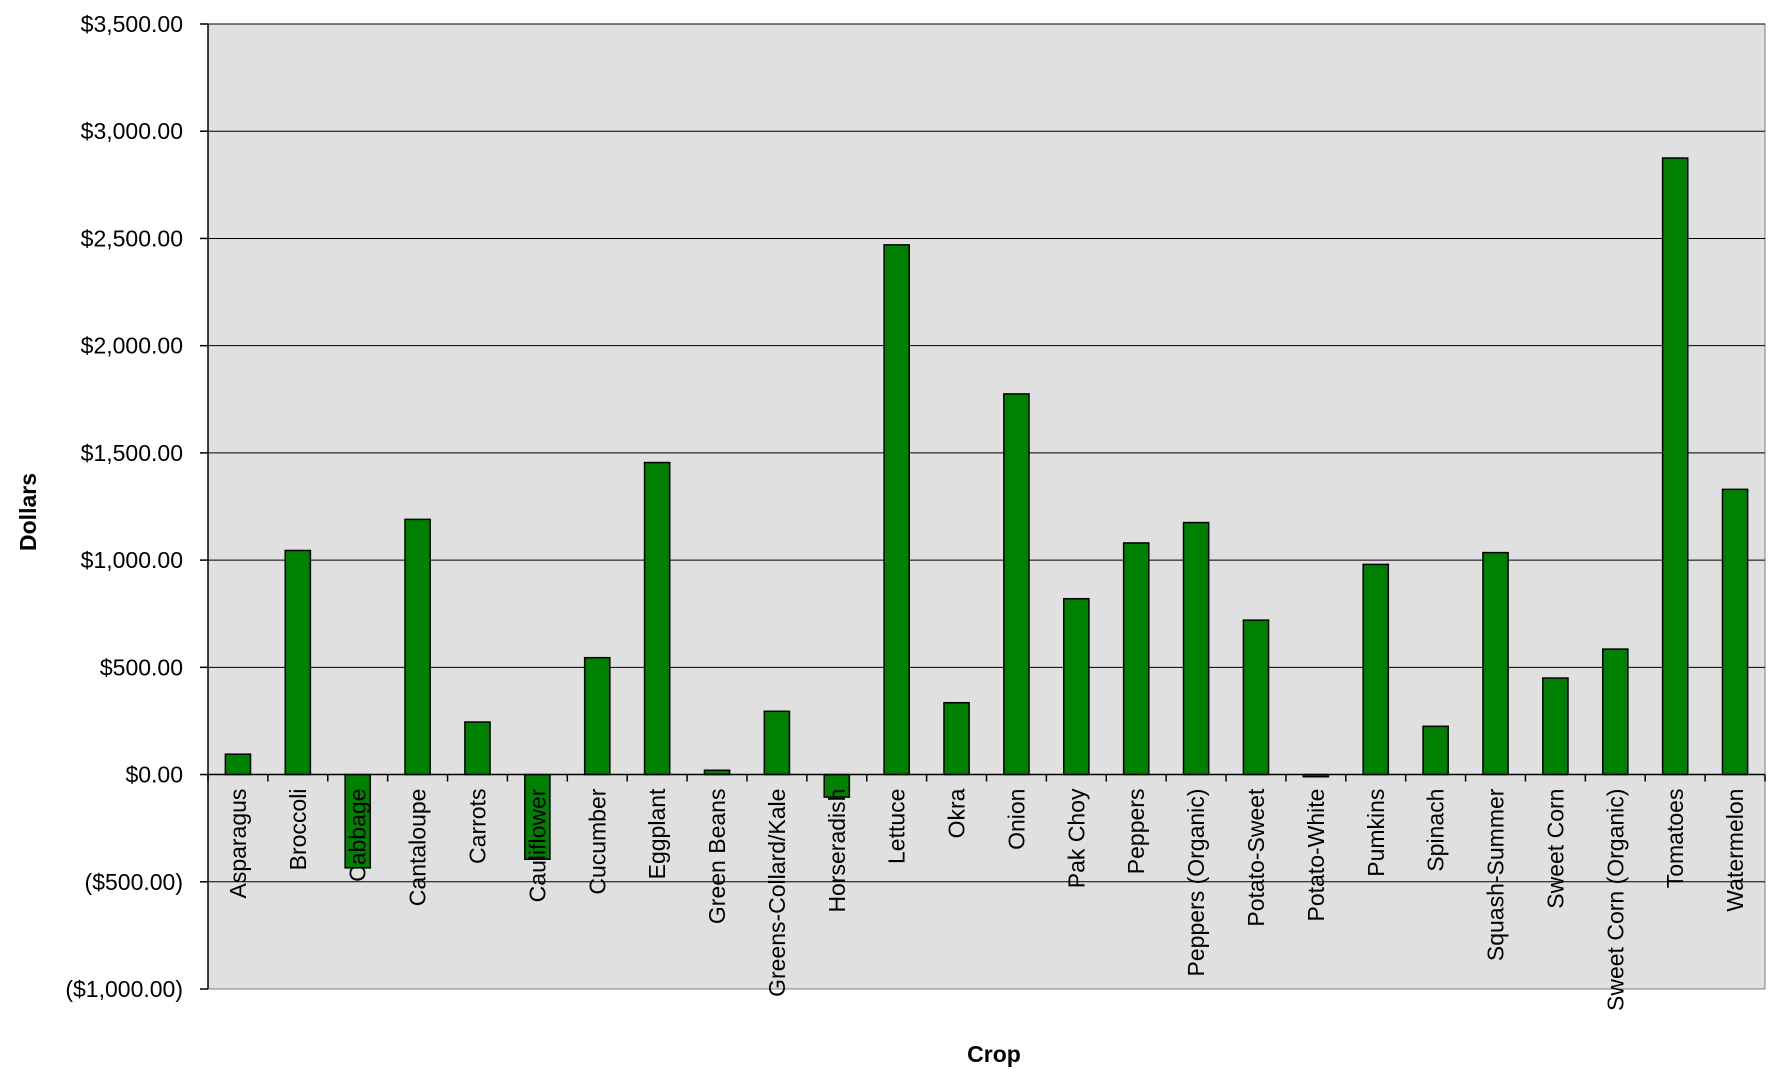  I want to click on x-tick-label: Green Beans, so click(717, 857).